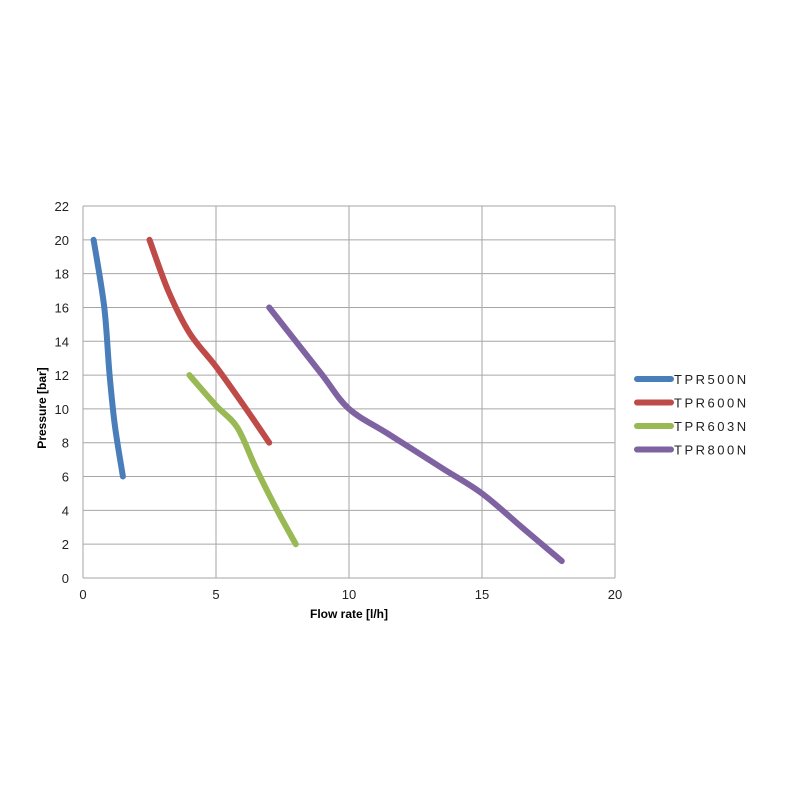 The width and height of the screenshot is (800, 805). Describe the element at coordinates (615, 594) in the screenshot. I see `x-tick-label: 20` at that location.